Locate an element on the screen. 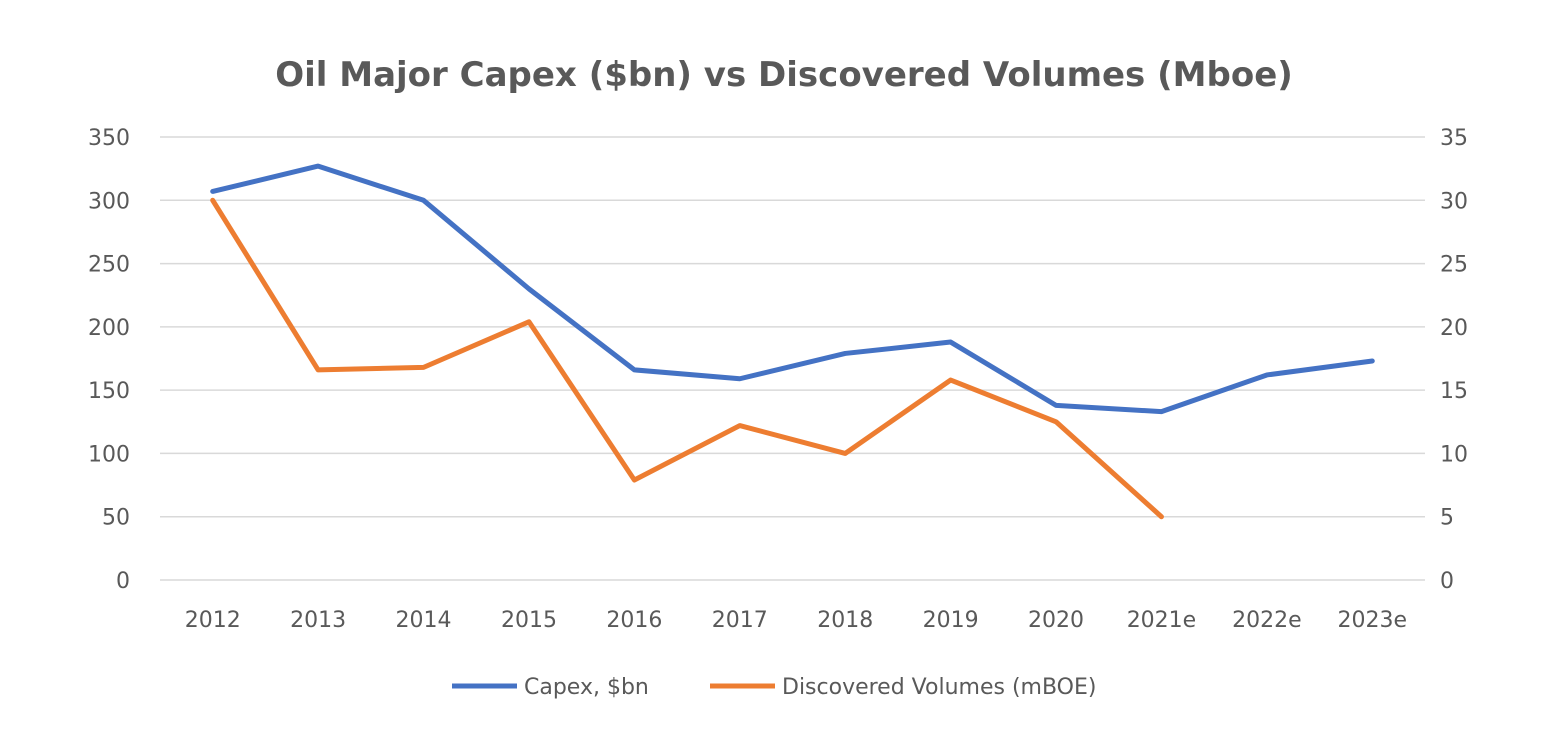 The image size is (1568, 741). x-tick-label: 2013 is located at coordinates (318, 620).